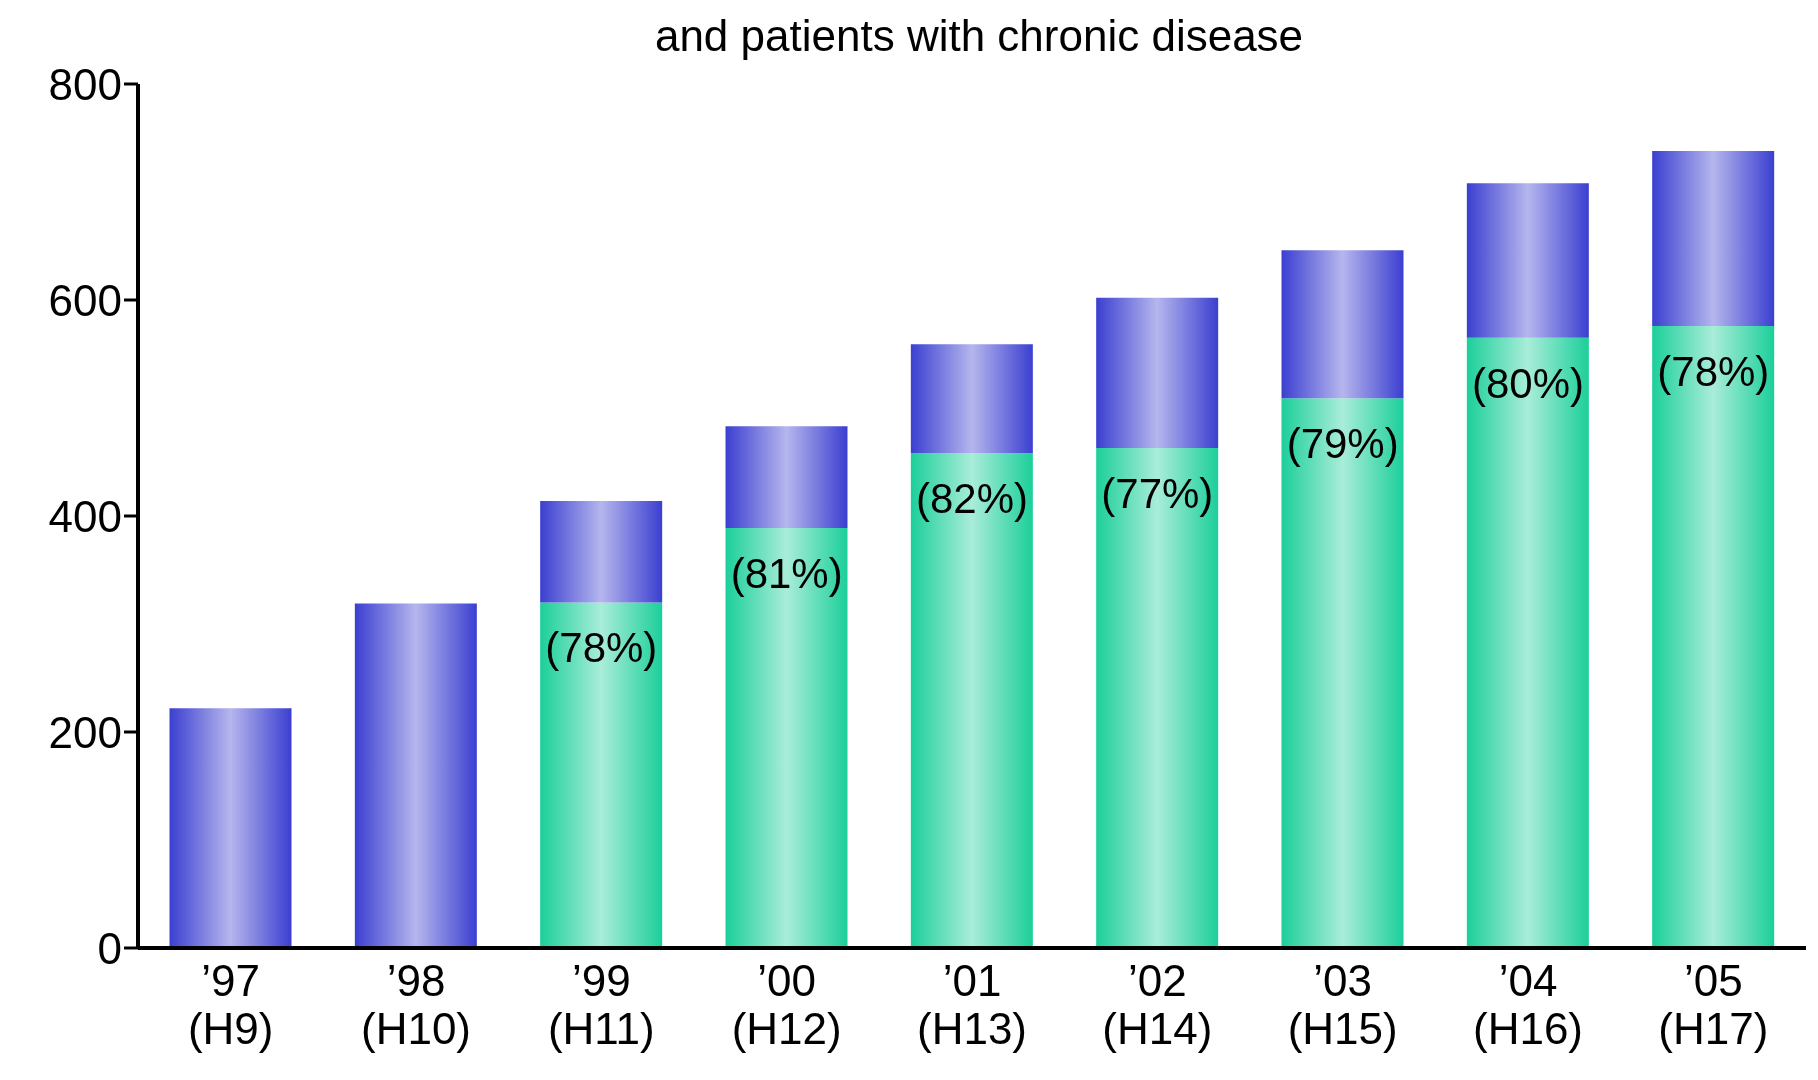 The image size is (1818, 1080). I want to click on x-tick-label: ’00 (H12), so click(786, 1004).